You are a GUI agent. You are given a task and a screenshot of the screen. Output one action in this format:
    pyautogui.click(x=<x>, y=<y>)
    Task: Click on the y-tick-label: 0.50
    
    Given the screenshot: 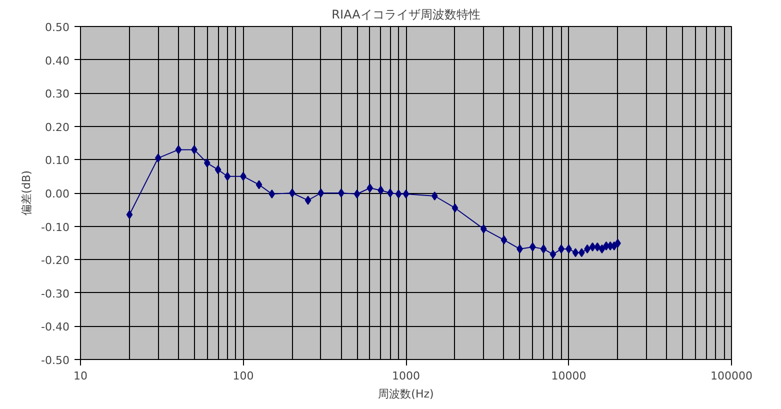 What is the action you would take?
    pyautogui.click(x=57, y=27)
    